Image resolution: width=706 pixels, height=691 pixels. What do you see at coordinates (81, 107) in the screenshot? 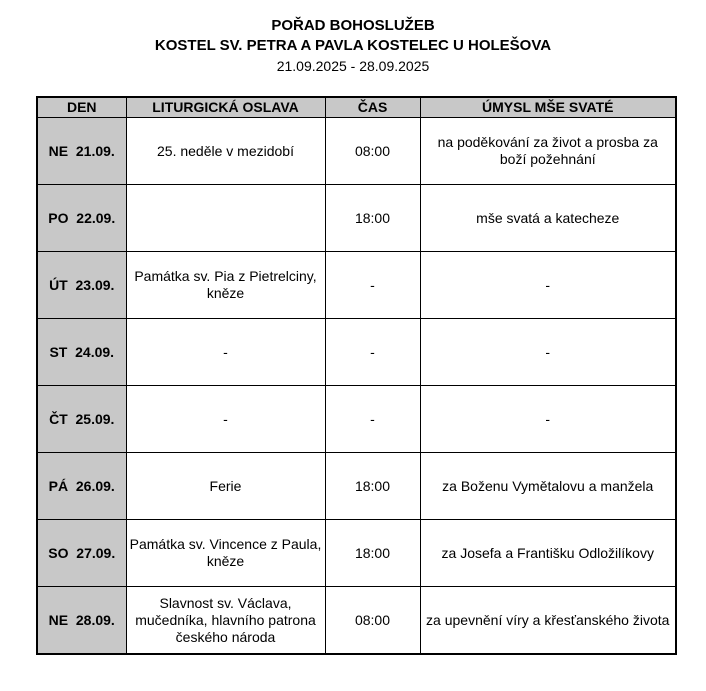
I see `column-header-day: DEN` at bounding box center [81, 107].